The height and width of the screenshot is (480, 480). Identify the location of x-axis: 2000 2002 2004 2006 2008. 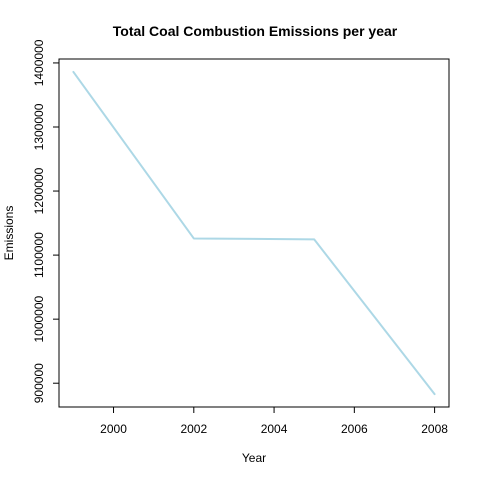
(274, 421).